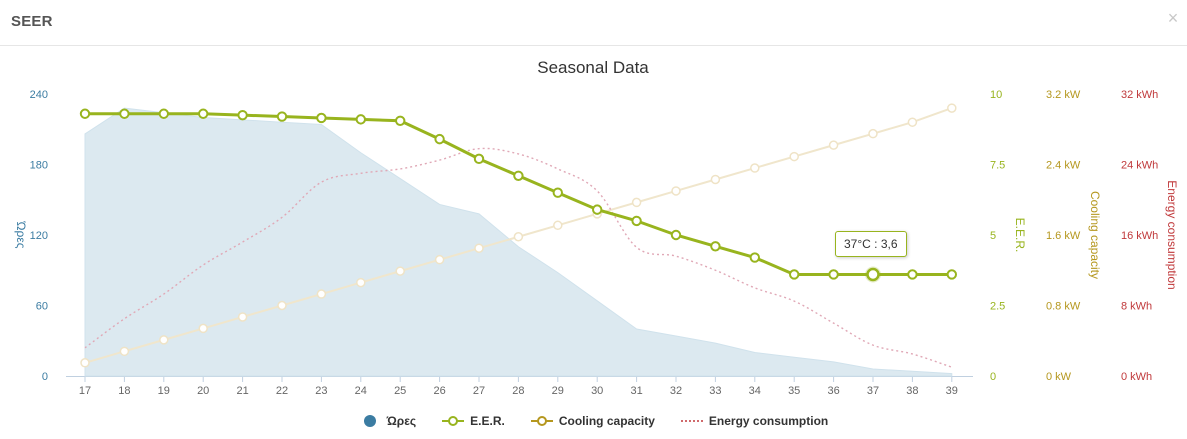  What do you see at coordinates (487, 421) in the screenshot?
I see `legend-label-eer: E.E.R.` at bounding box center [487, 421].